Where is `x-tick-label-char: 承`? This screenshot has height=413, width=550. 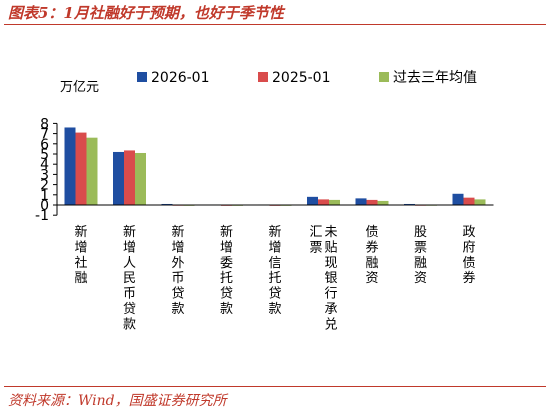
x-tick-label-char: 承 is located at coordinates (330, 309).